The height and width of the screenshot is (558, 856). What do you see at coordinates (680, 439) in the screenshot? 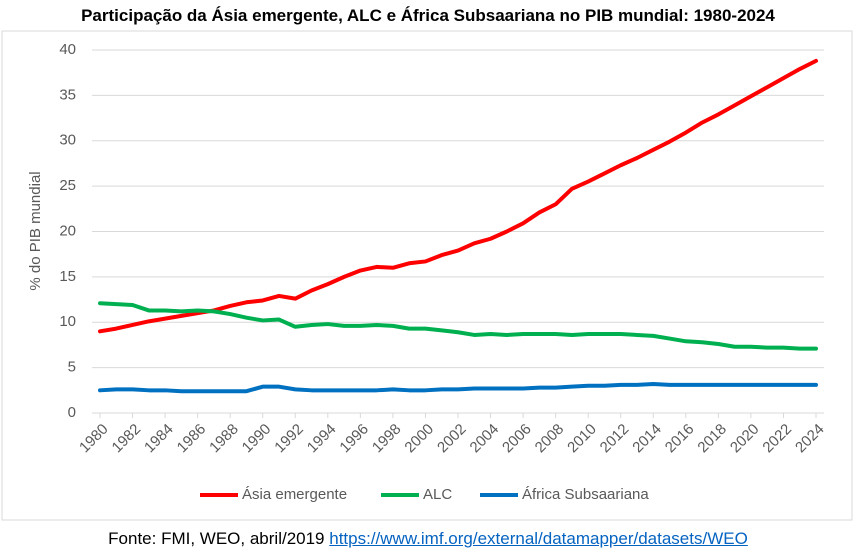
I see `x-tick-label: 2016` at bounding box center [680, 439].